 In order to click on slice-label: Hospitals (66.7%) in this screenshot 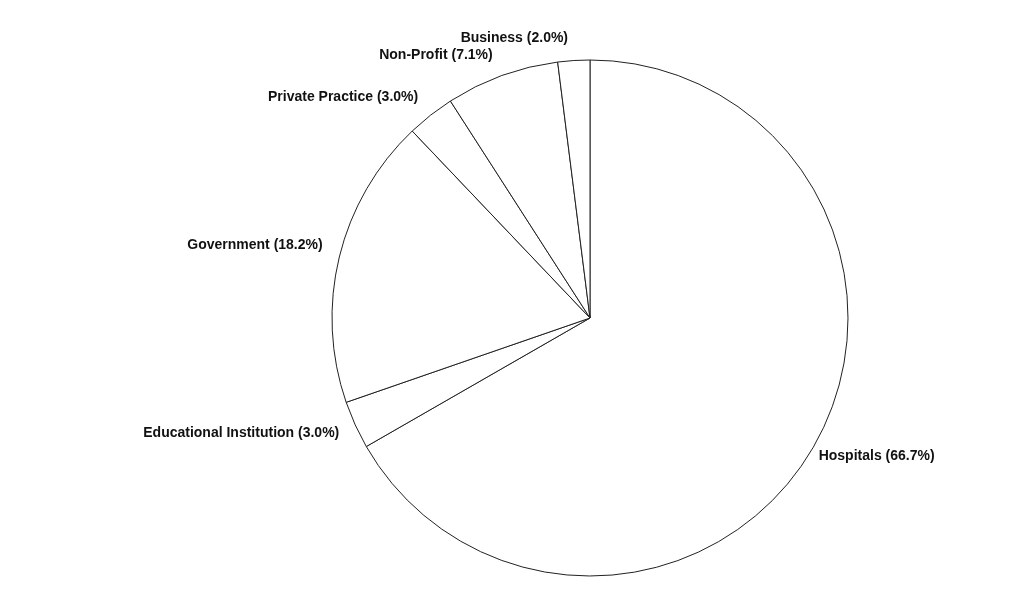, I will do `click(876, 455)`.